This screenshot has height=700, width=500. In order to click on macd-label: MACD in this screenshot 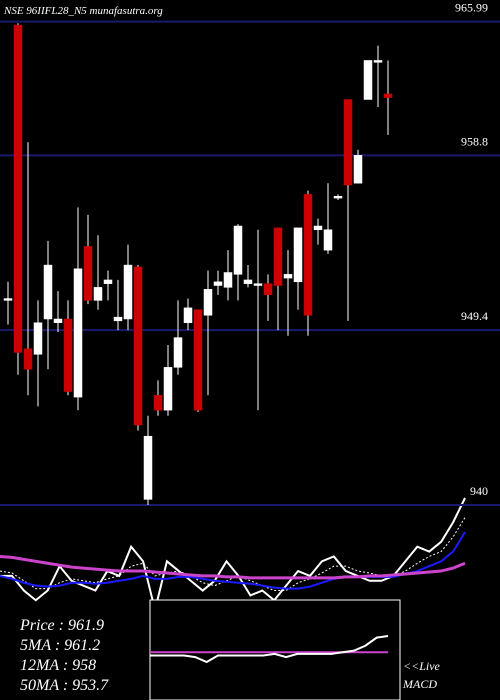, I will do `click(419, 684)`.